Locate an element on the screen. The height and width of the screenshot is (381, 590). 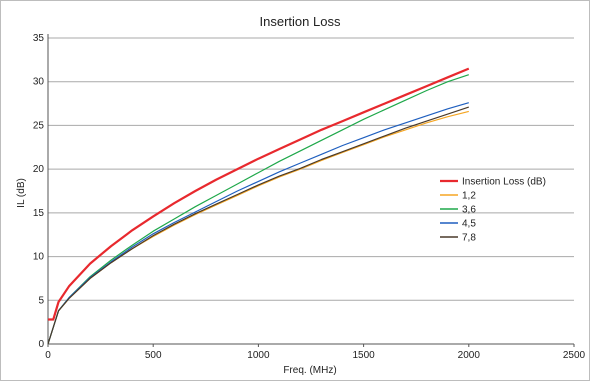
x-tick-label: 500 is located at coordinates (153, 355).